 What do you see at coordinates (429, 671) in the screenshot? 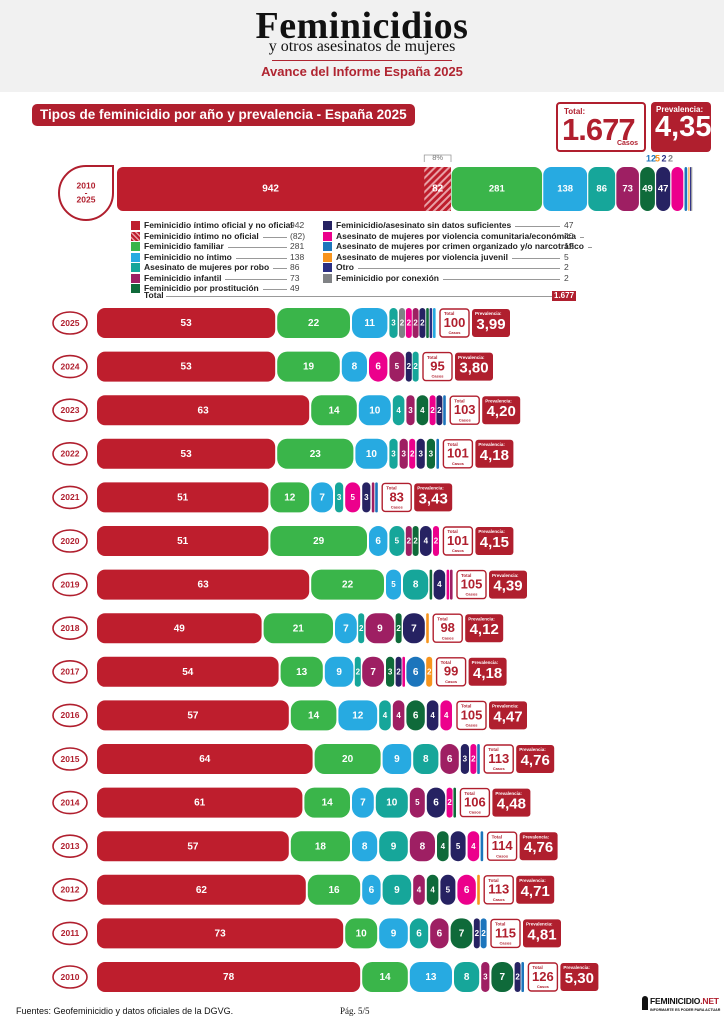
I see `bar-segment-violencia_juvenil` at bounding box center [429, 671].